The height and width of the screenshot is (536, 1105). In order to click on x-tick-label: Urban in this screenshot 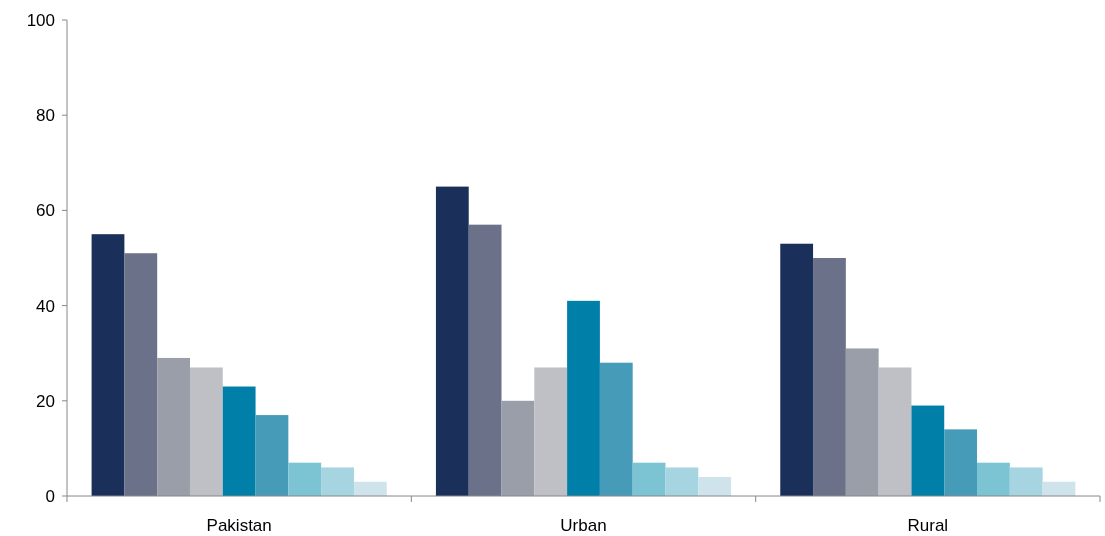, I will do `click(583, 525)`.